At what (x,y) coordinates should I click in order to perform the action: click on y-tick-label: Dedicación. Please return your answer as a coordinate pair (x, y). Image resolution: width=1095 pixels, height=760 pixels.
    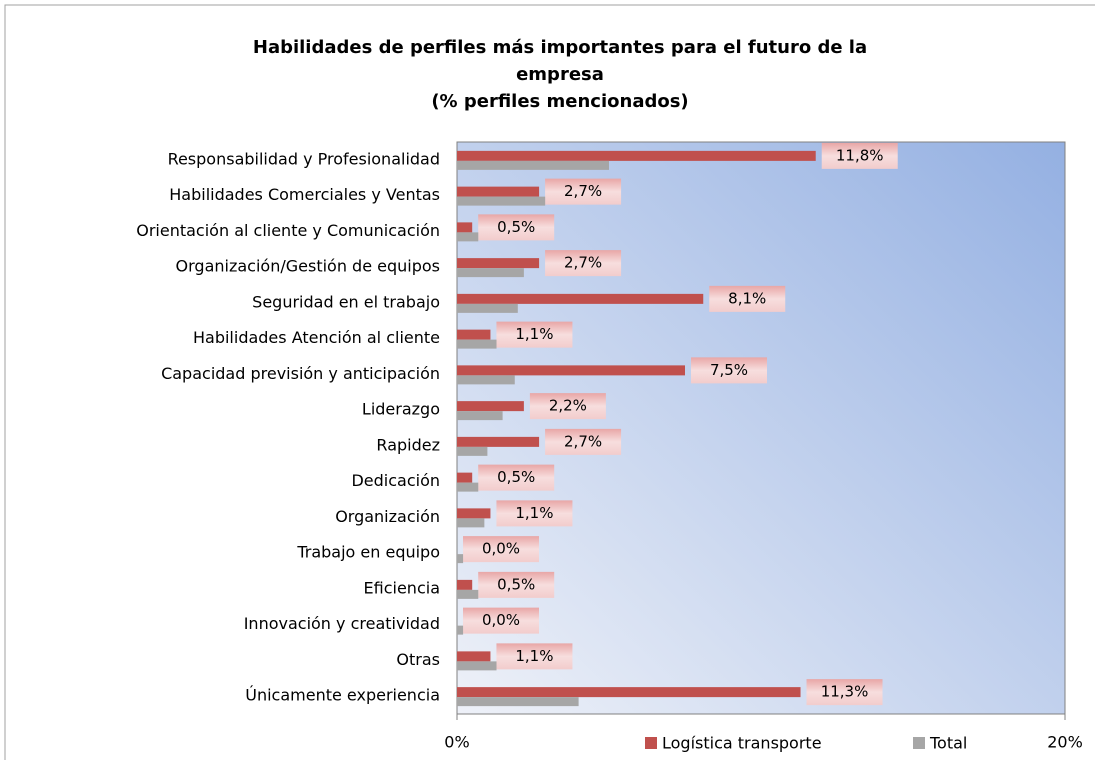
    Looking at the image, I should click on (395, 480).